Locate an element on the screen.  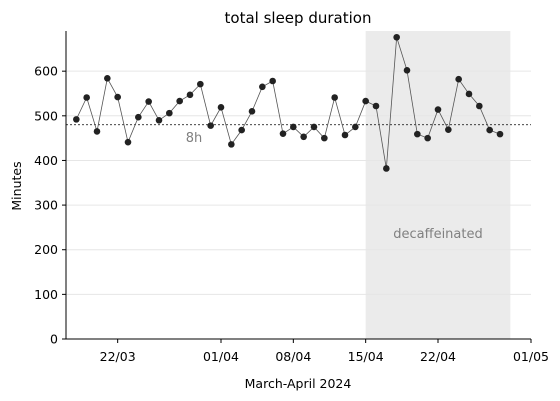
y-tick-label: 600 is located at coordinates (46, 71).